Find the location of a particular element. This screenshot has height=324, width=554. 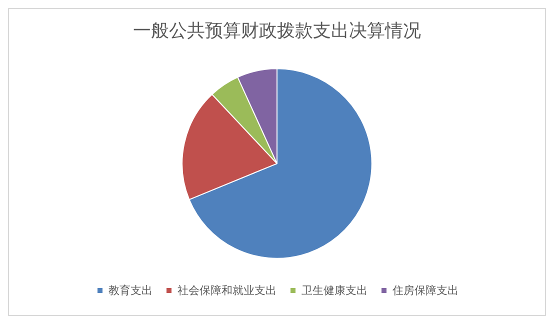

chart-title: 一般公共预算财政拨款支出决算情况 is located at coordinates (277, 31).